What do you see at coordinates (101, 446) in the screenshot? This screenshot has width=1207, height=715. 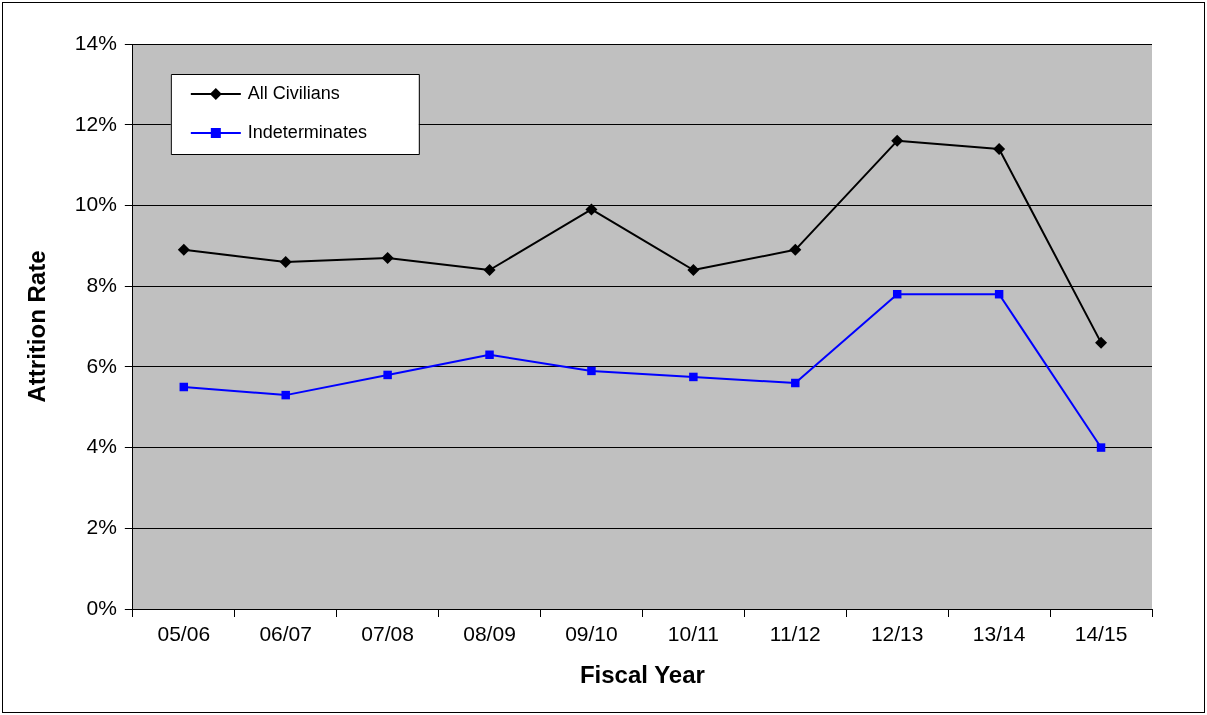 I see `y-tick-label: 4%` at bounding box center [101, 446].